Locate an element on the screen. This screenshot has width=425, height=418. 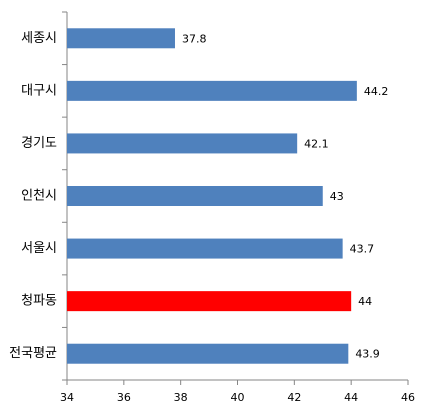
x-tick-label: 44 is located at coordinates (351, 397).